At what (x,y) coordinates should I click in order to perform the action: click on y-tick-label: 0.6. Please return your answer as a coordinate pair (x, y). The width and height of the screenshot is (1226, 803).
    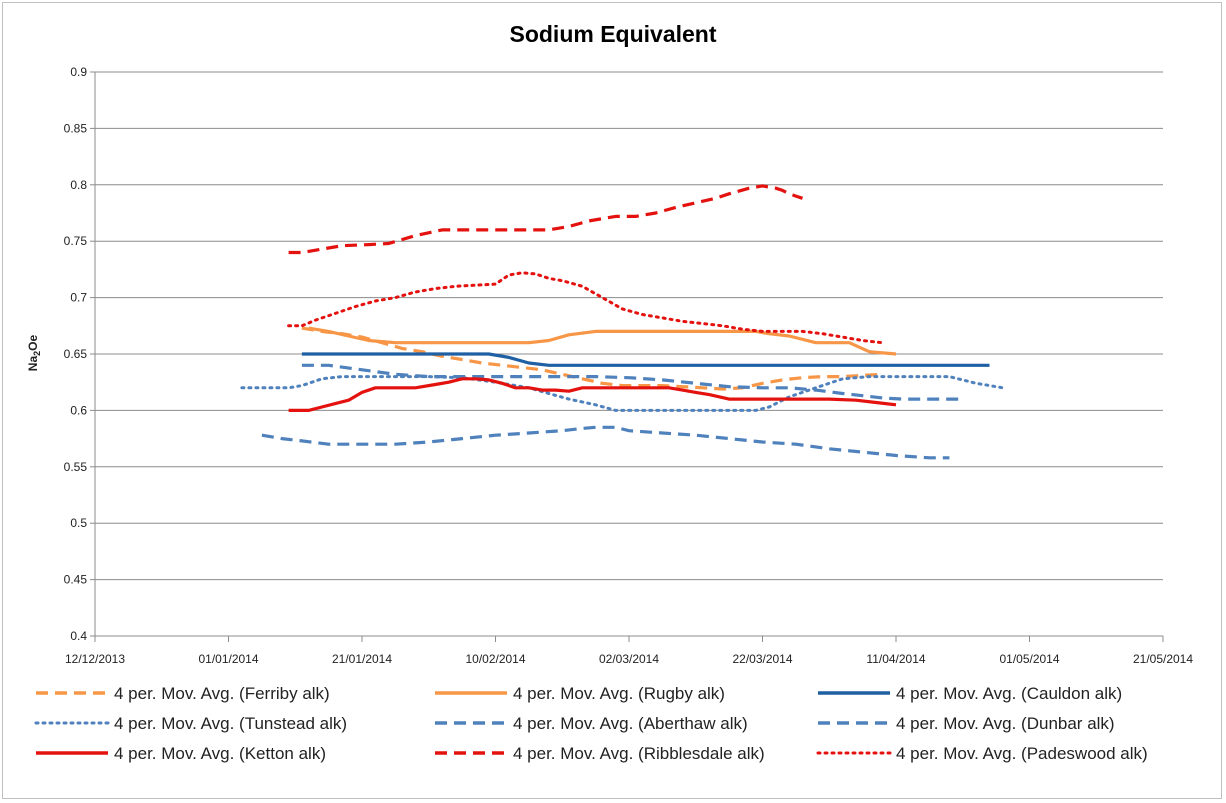
    Looking at the image, I should click on (78, 410).